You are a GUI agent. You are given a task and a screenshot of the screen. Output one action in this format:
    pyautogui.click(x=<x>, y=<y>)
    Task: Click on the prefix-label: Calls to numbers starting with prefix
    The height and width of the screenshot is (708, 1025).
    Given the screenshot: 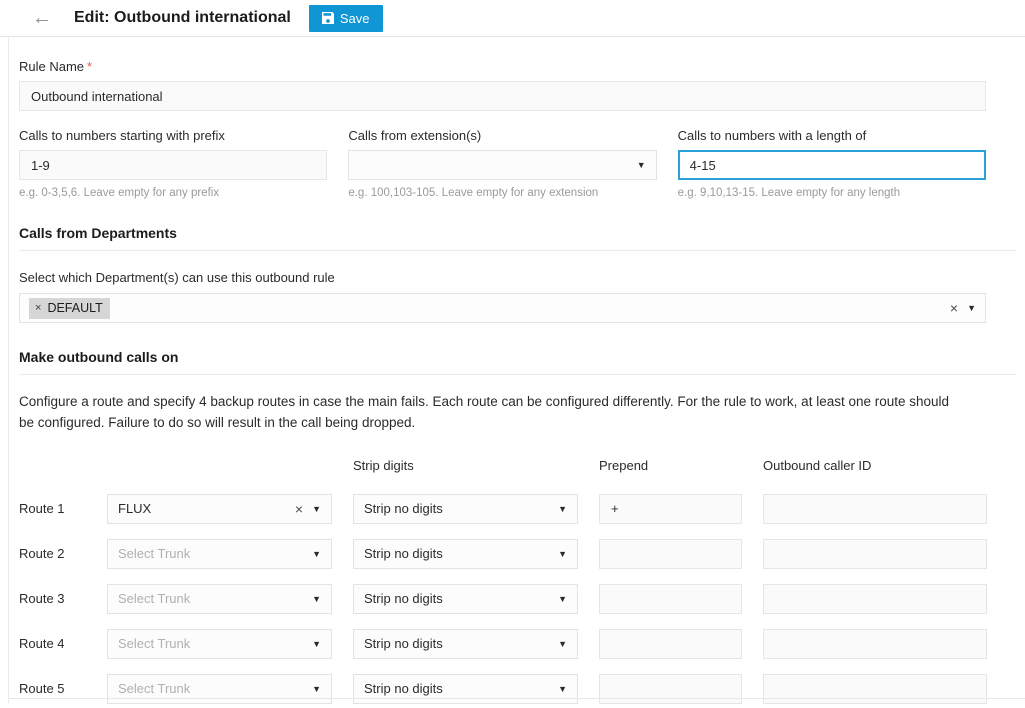 What is the action you would take?
    pyautogui.click(x=122, y=135)
    